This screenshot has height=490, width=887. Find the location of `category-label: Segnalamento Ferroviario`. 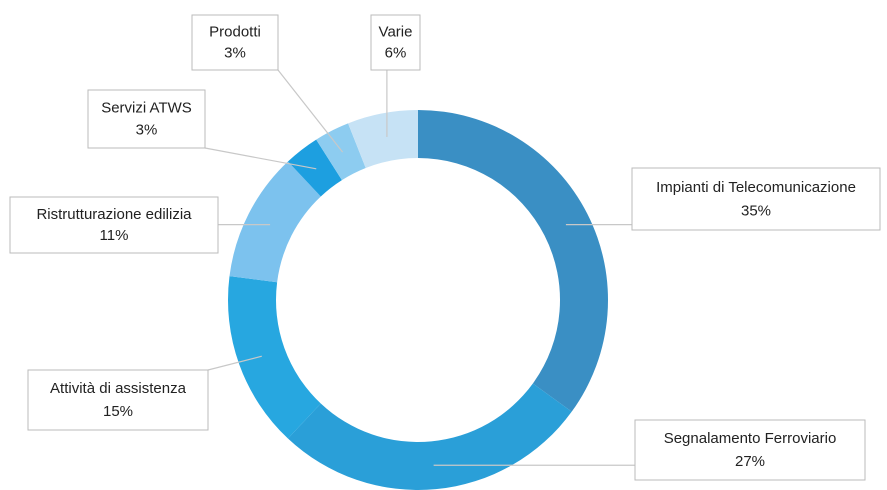

category-label: Segnalamento Ferroviario is located at coordinates (750, 438).